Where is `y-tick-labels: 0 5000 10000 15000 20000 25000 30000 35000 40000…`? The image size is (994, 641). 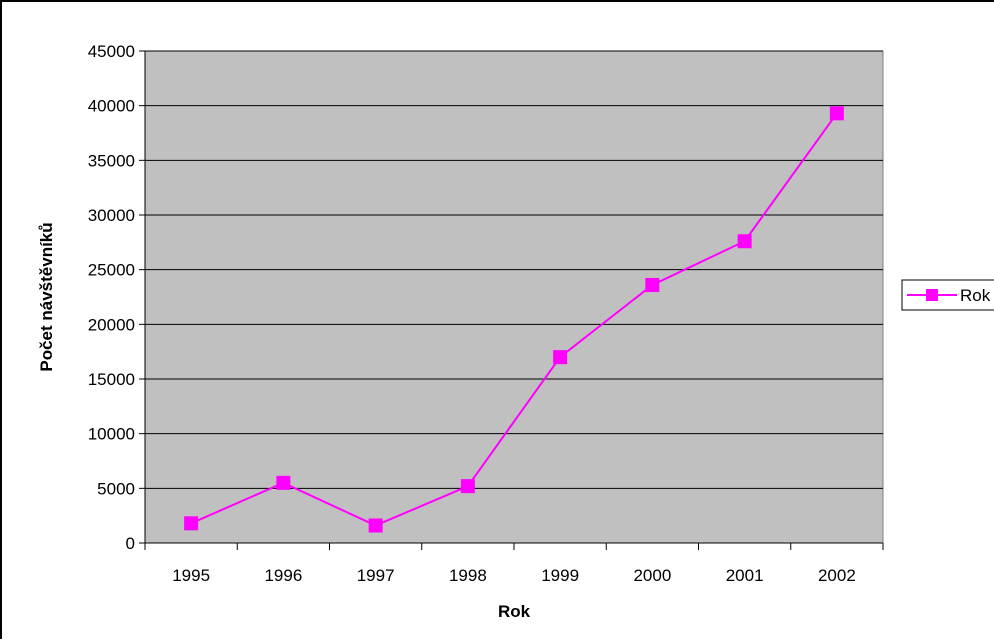
y-tick-labels: 0 5000 10000 15000 20000 25000 30000 35000 40000… is located at coordinates (116, 297).